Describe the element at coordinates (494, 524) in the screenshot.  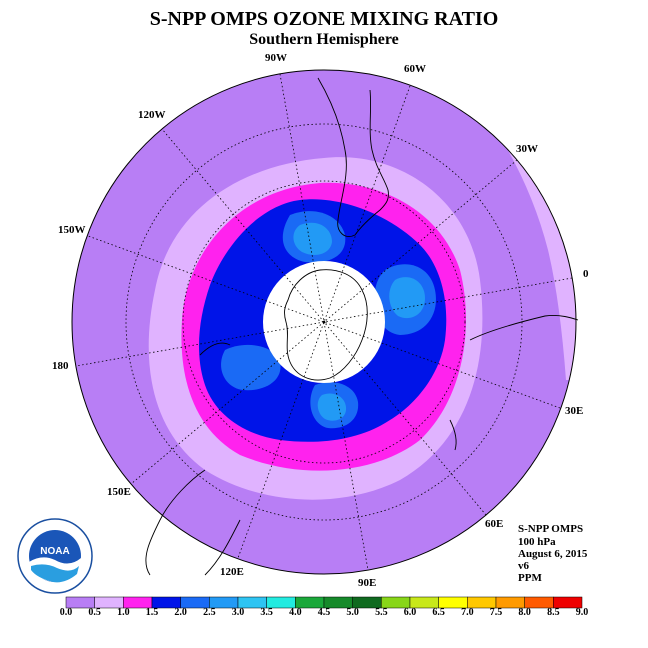
I see `lon-label-60e: 60E` at that location.